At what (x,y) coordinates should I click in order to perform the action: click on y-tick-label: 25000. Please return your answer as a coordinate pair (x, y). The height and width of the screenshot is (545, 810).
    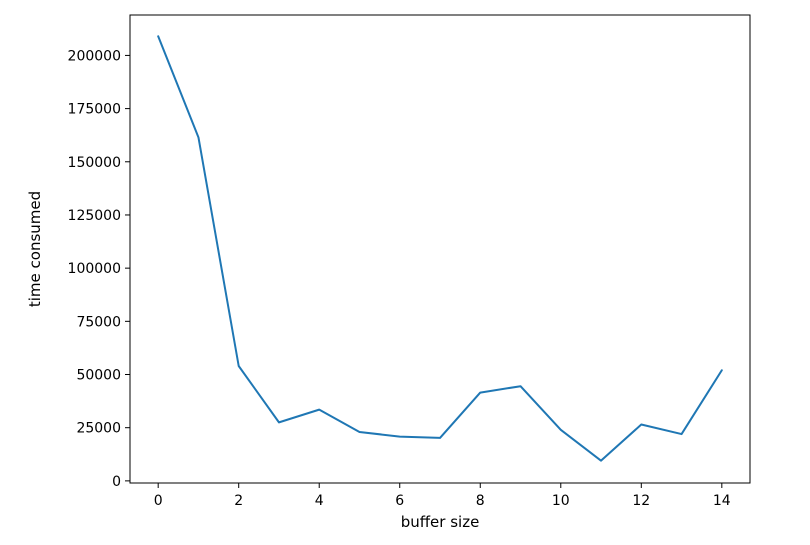
    Looking at the image, I should click on (98, 429).